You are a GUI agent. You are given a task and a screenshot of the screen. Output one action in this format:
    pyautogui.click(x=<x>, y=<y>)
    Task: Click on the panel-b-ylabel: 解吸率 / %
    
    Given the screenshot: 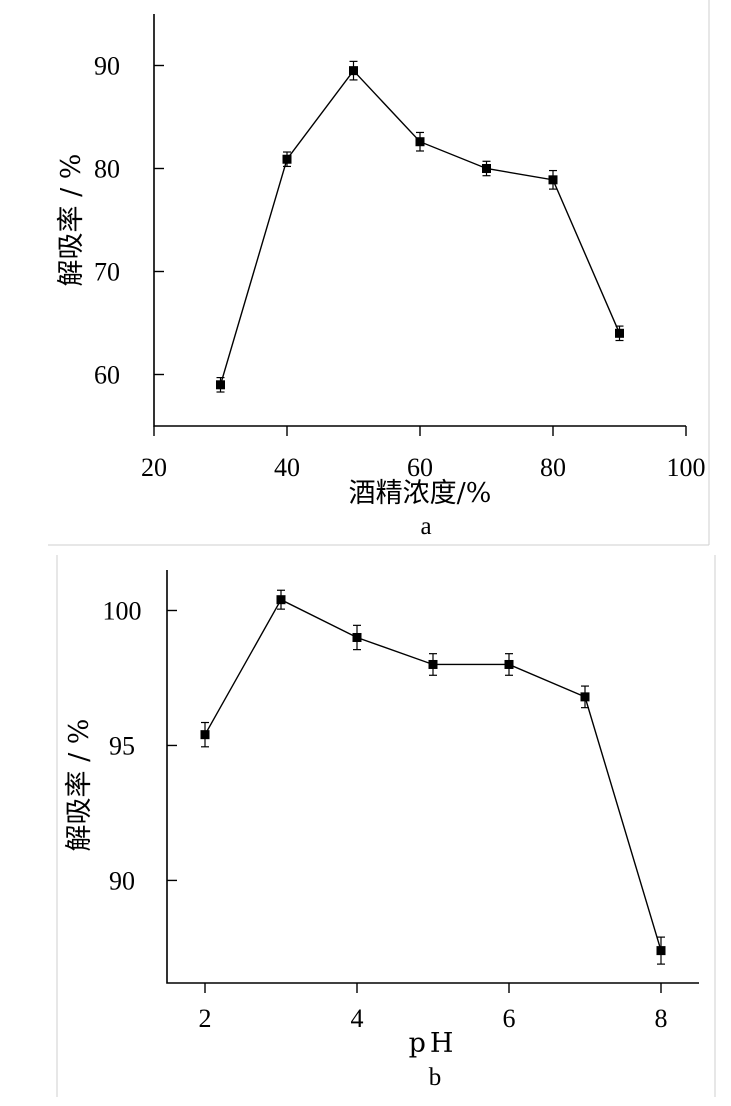 What is the action you would take?
    pyautogui.click(x=79, y=785)
    